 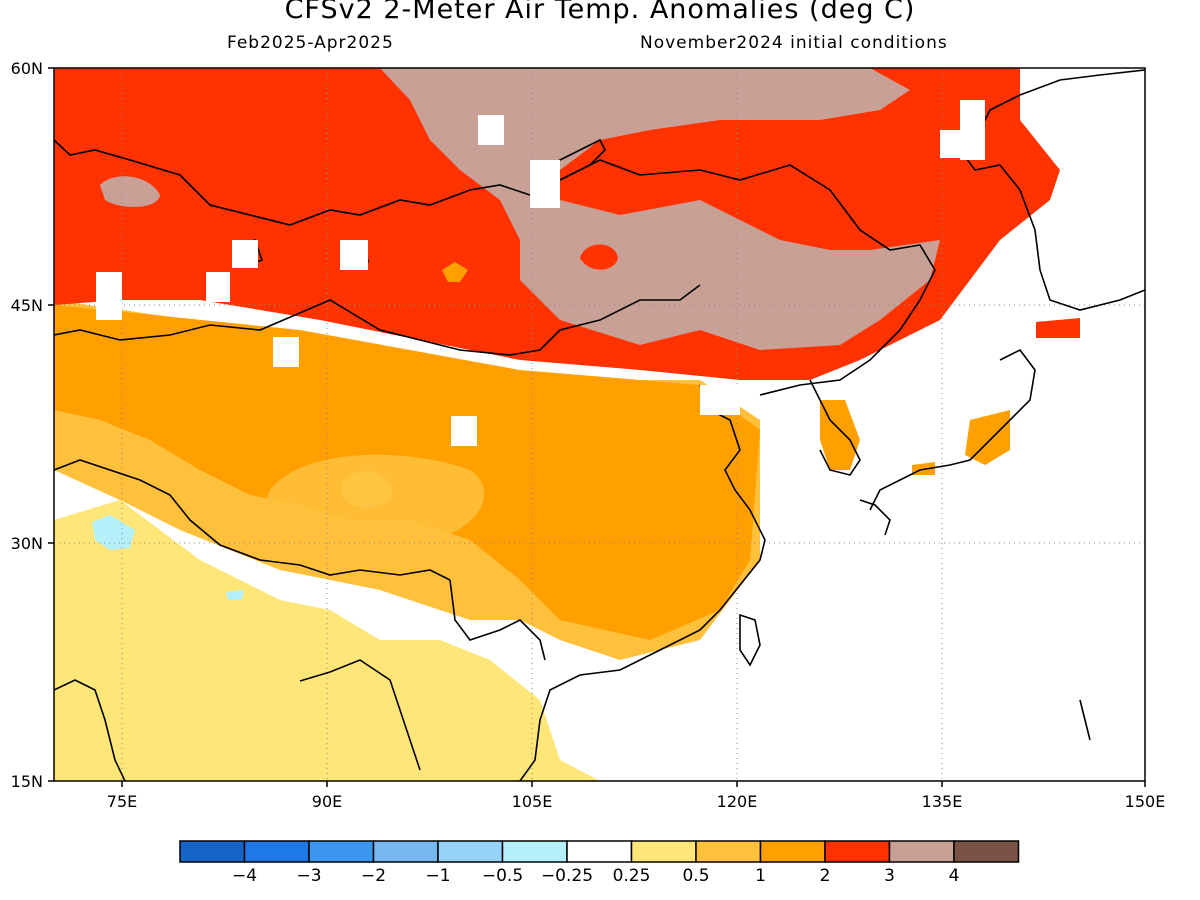 I want to click on region-brown-kazakh, so click(x=130, y=191).